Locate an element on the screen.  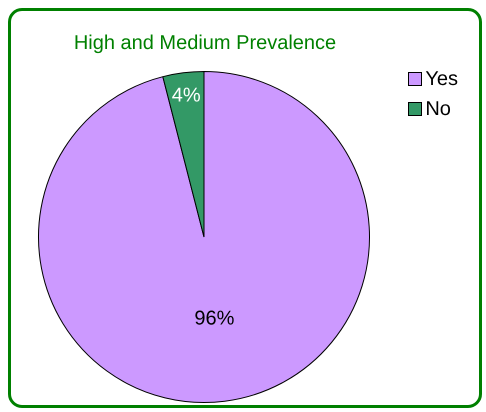
legend-label: No is located at coordinates (438, 109).